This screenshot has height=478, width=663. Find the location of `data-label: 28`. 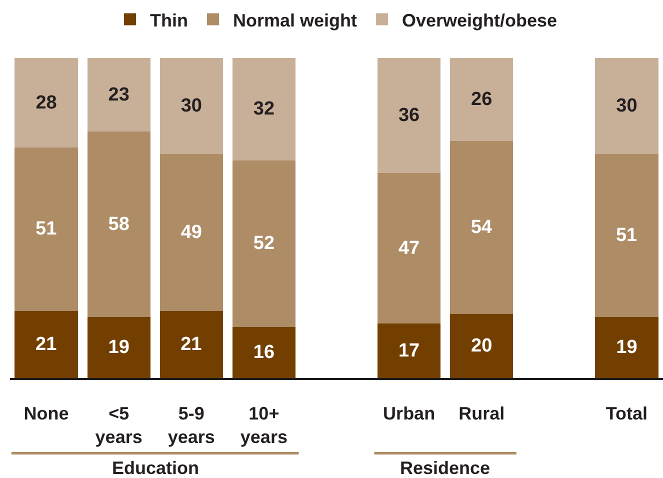

data-label: 28 is located at coordinates (46, 103).